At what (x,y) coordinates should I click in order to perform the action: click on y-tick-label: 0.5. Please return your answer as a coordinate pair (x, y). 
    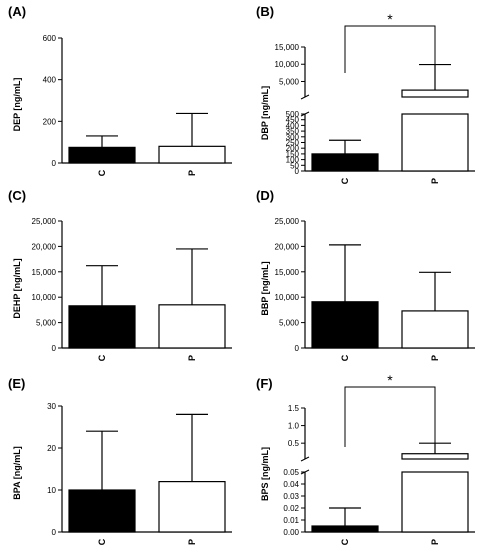
    Looking at the image, I should click on (294, 443).